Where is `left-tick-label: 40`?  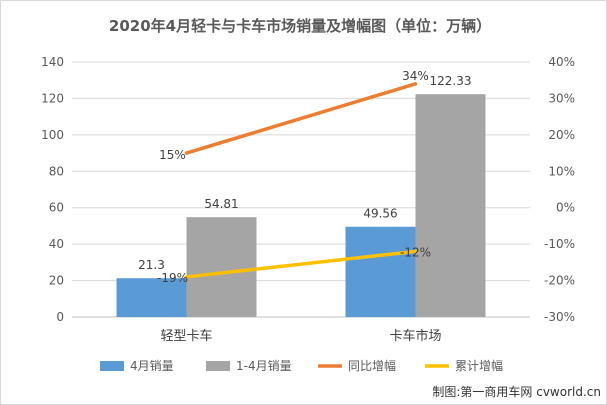 left-tick-label: 40 is located at coordinates (56, 244).